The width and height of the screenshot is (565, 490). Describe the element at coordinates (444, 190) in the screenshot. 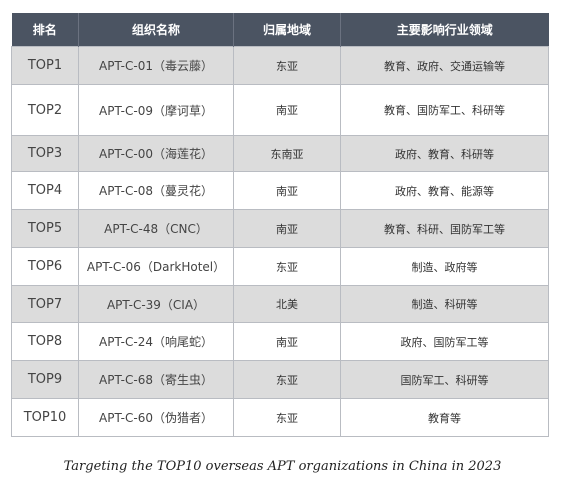

I see `industry-cell: 政府、教育、能源等` at that location.